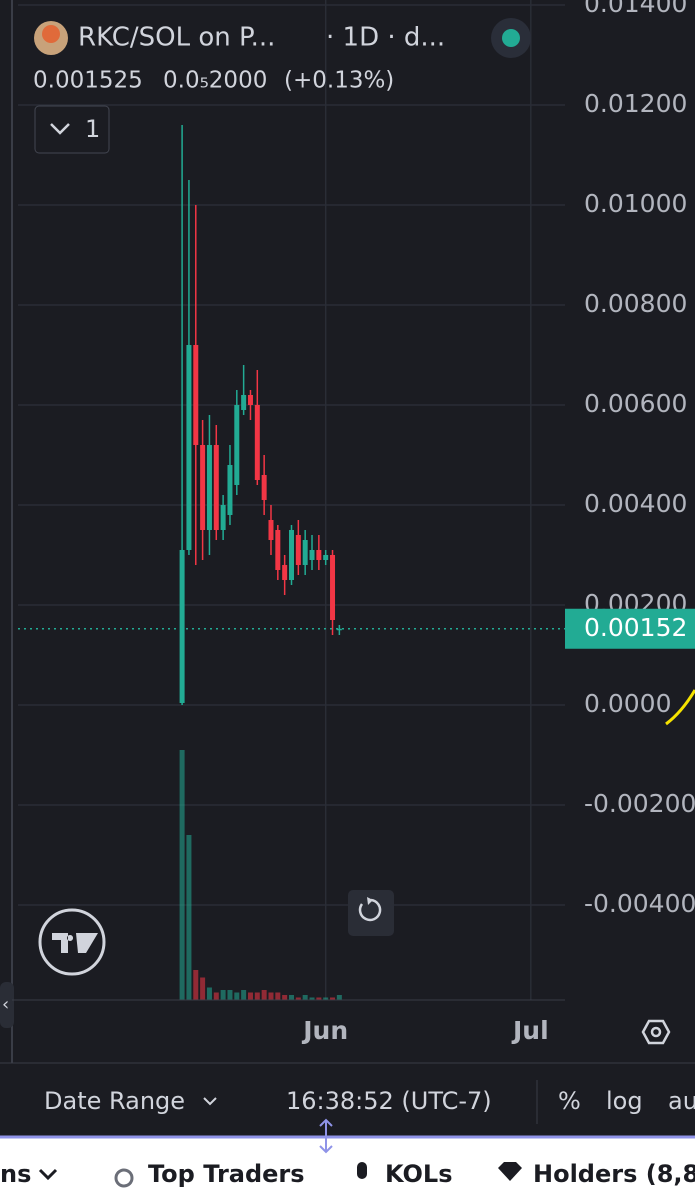 Image resolution: width=695 pixels, height=1200 pixels. I want to click on side-handle, so click(7, 1005).